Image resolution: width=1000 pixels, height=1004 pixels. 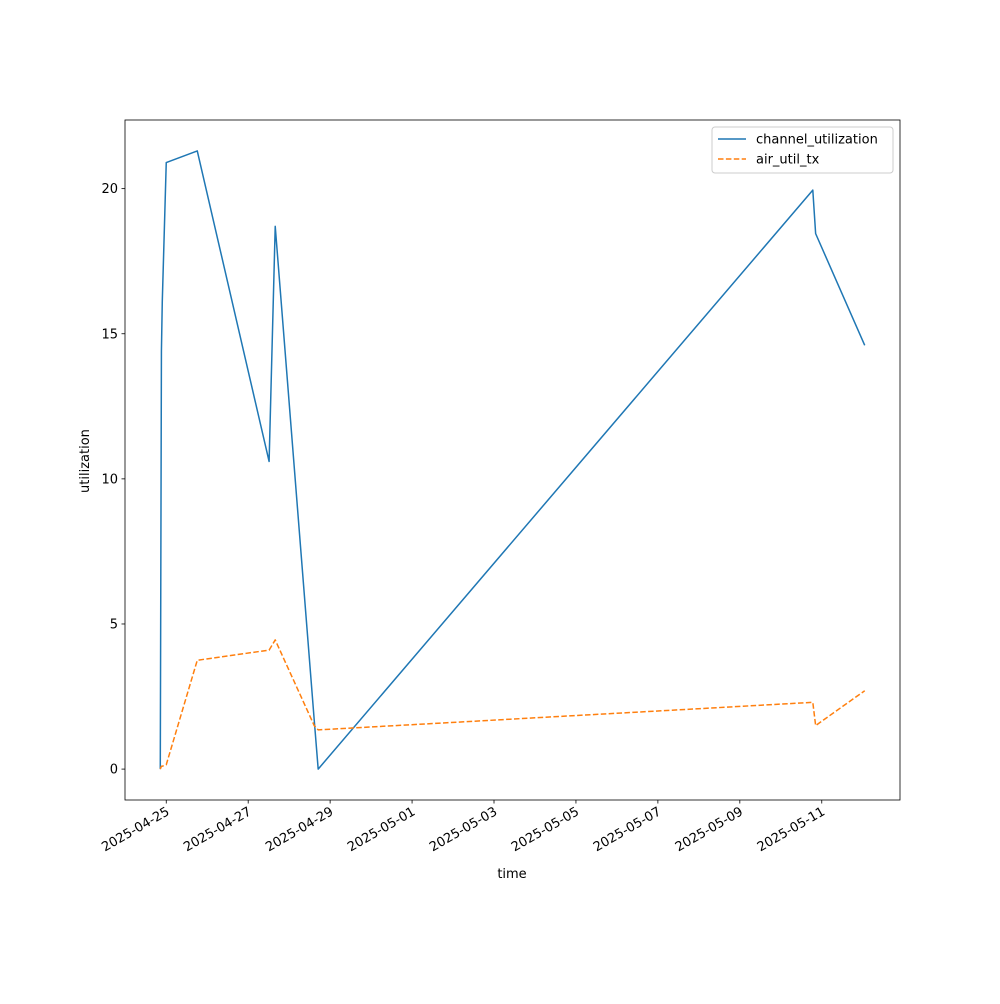 I want to click on line-series, so click(x=512, y=704).